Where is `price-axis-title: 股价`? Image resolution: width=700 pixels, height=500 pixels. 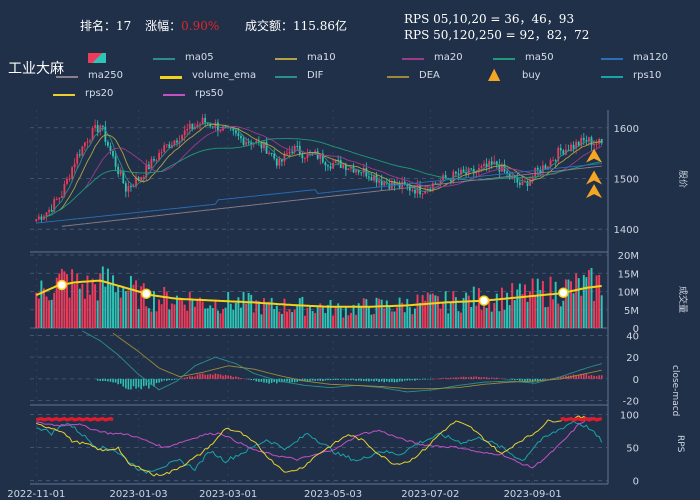
price-axis-title: 股价 is located at coordinates (682, 179).